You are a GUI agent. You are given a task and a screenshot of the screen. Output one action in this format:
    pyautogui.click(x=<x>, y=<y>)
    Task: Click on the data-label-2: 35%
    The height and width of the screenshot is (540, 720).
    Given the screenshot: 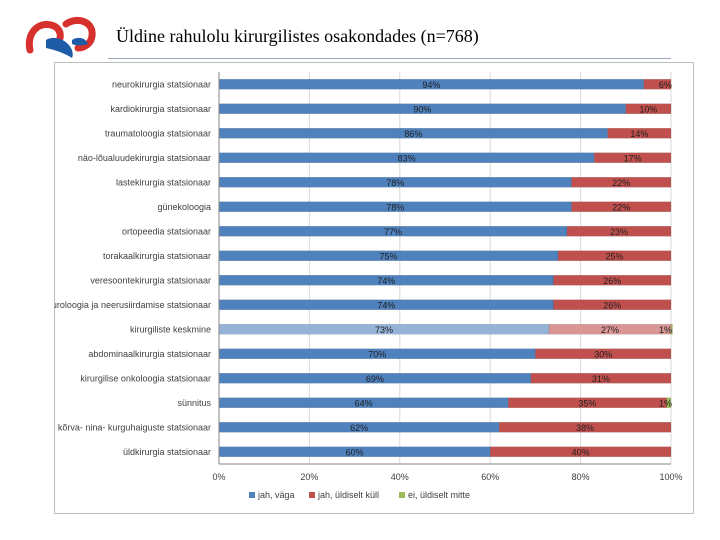 What is the action you would take?
    pyautogui.click(x=587, y=403)
    